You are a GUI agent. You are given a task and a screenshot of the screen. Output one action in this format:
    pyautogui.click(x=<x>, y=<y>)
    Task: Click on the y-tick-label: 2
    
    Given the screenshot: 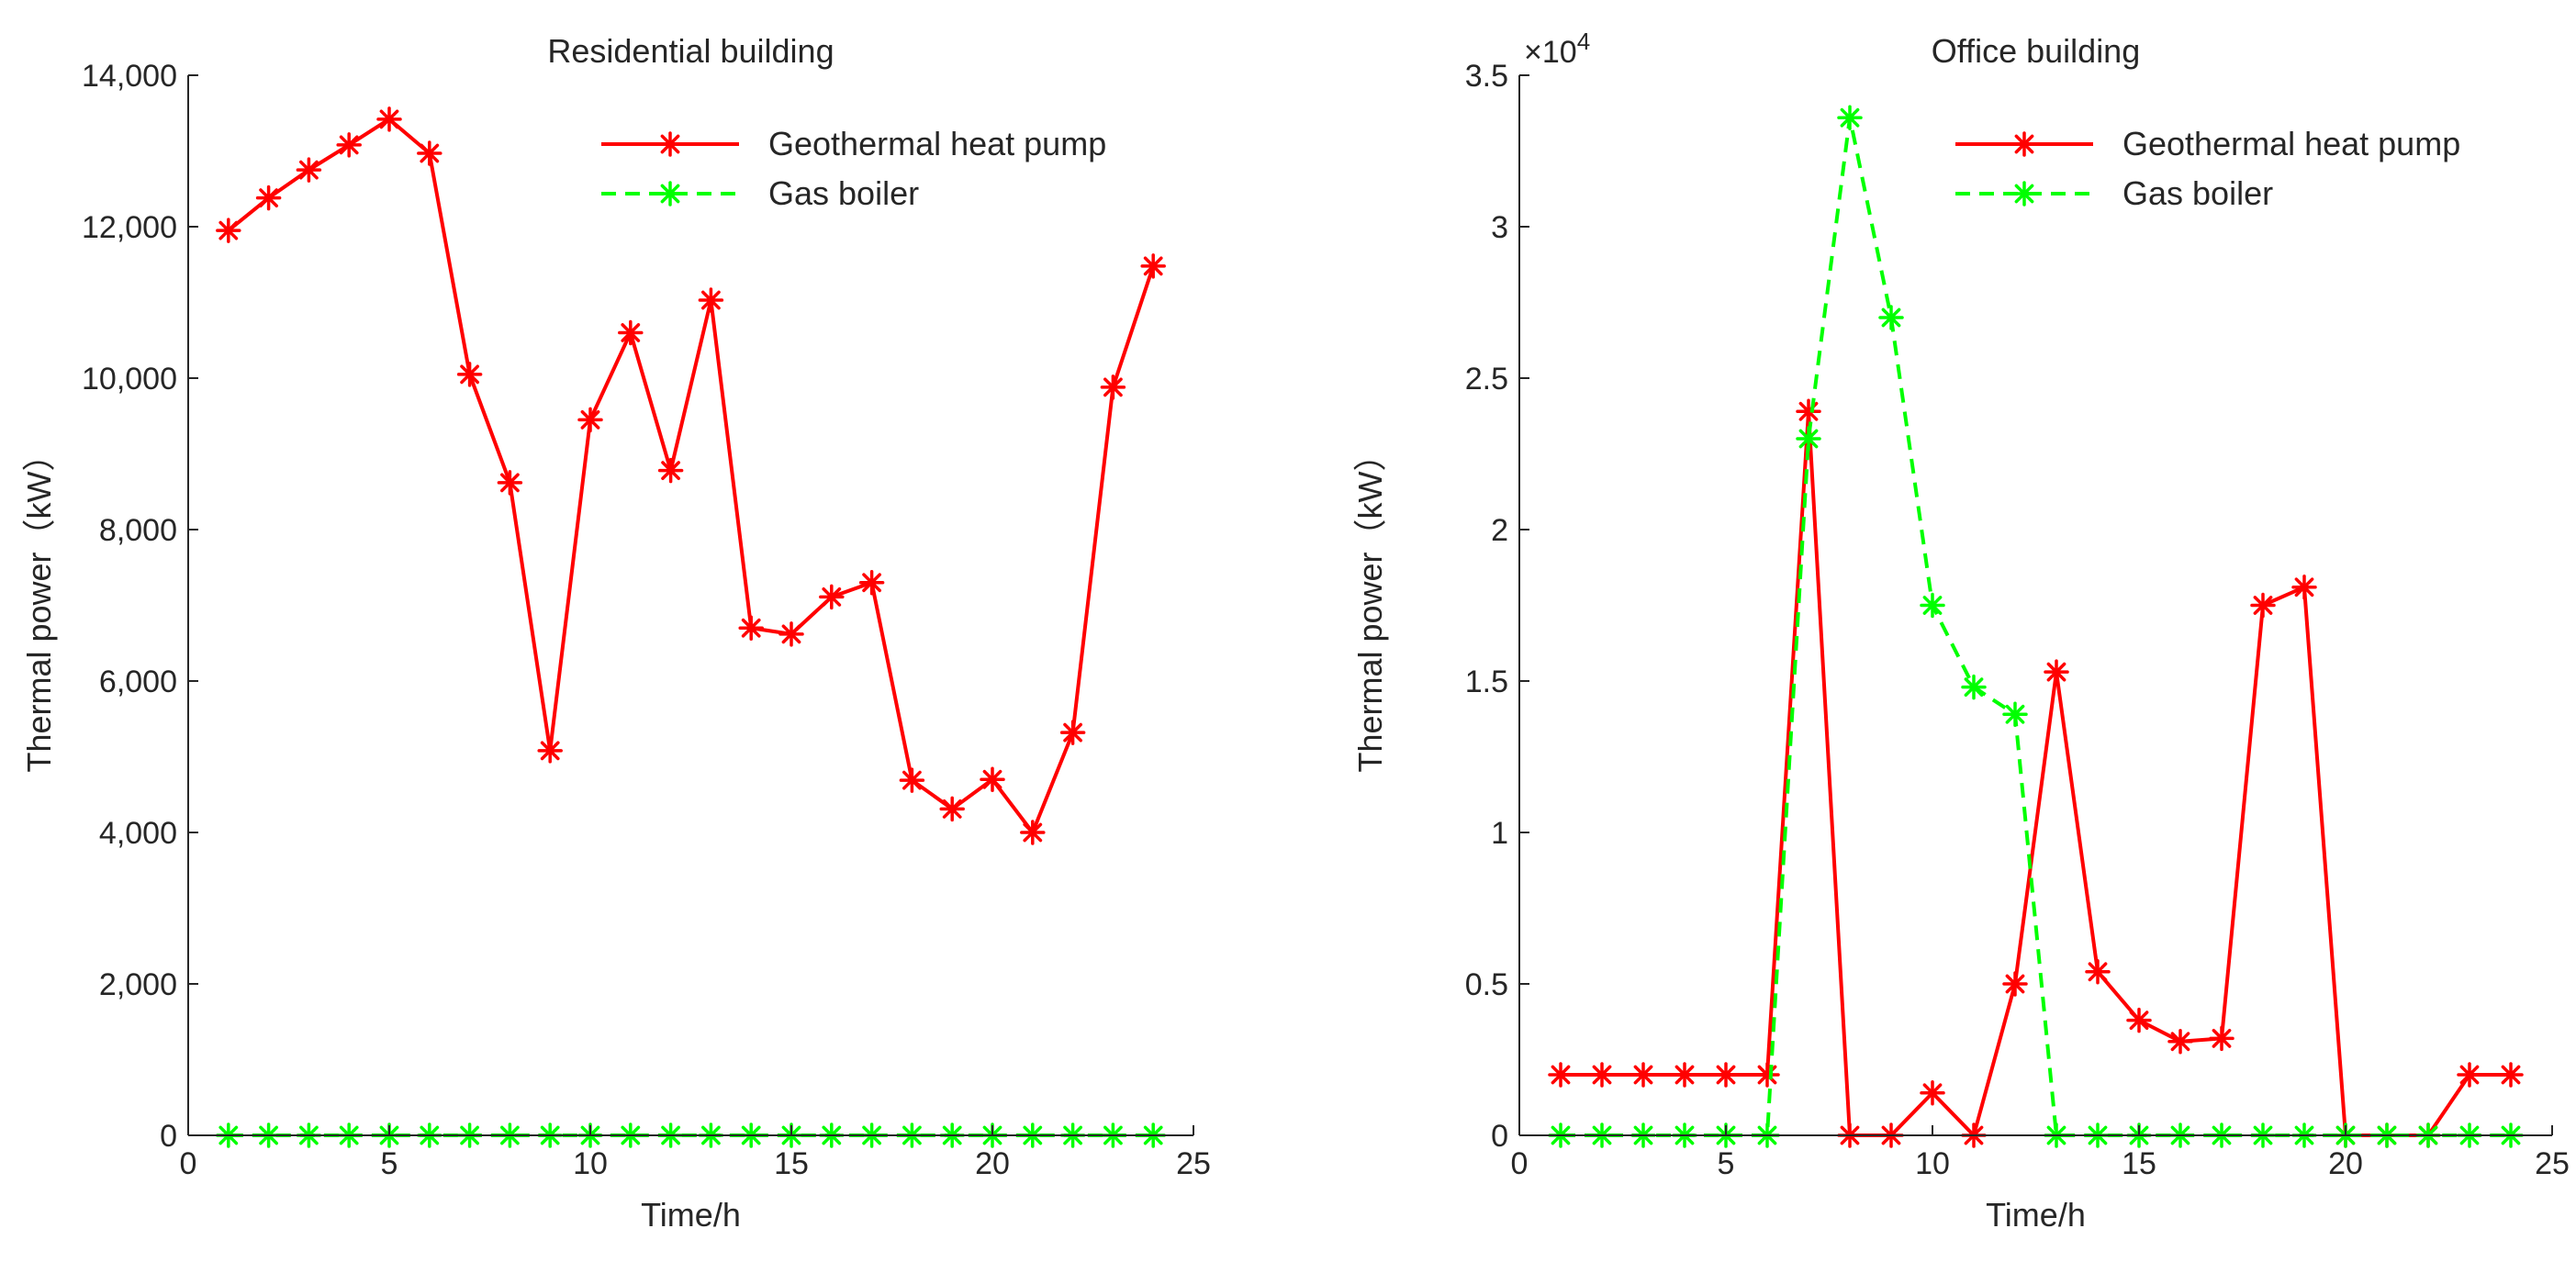 What is the action you would take?
    pyautogui.click(x=1499, y=530)
    